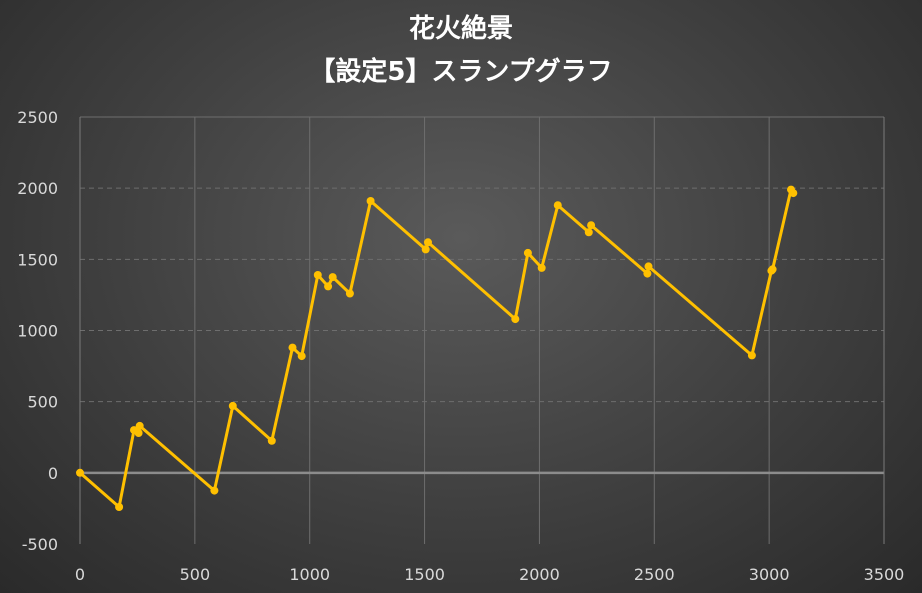 The image size is (922, 593). I want to click on x-tick-label: 0, so click(80, 574).